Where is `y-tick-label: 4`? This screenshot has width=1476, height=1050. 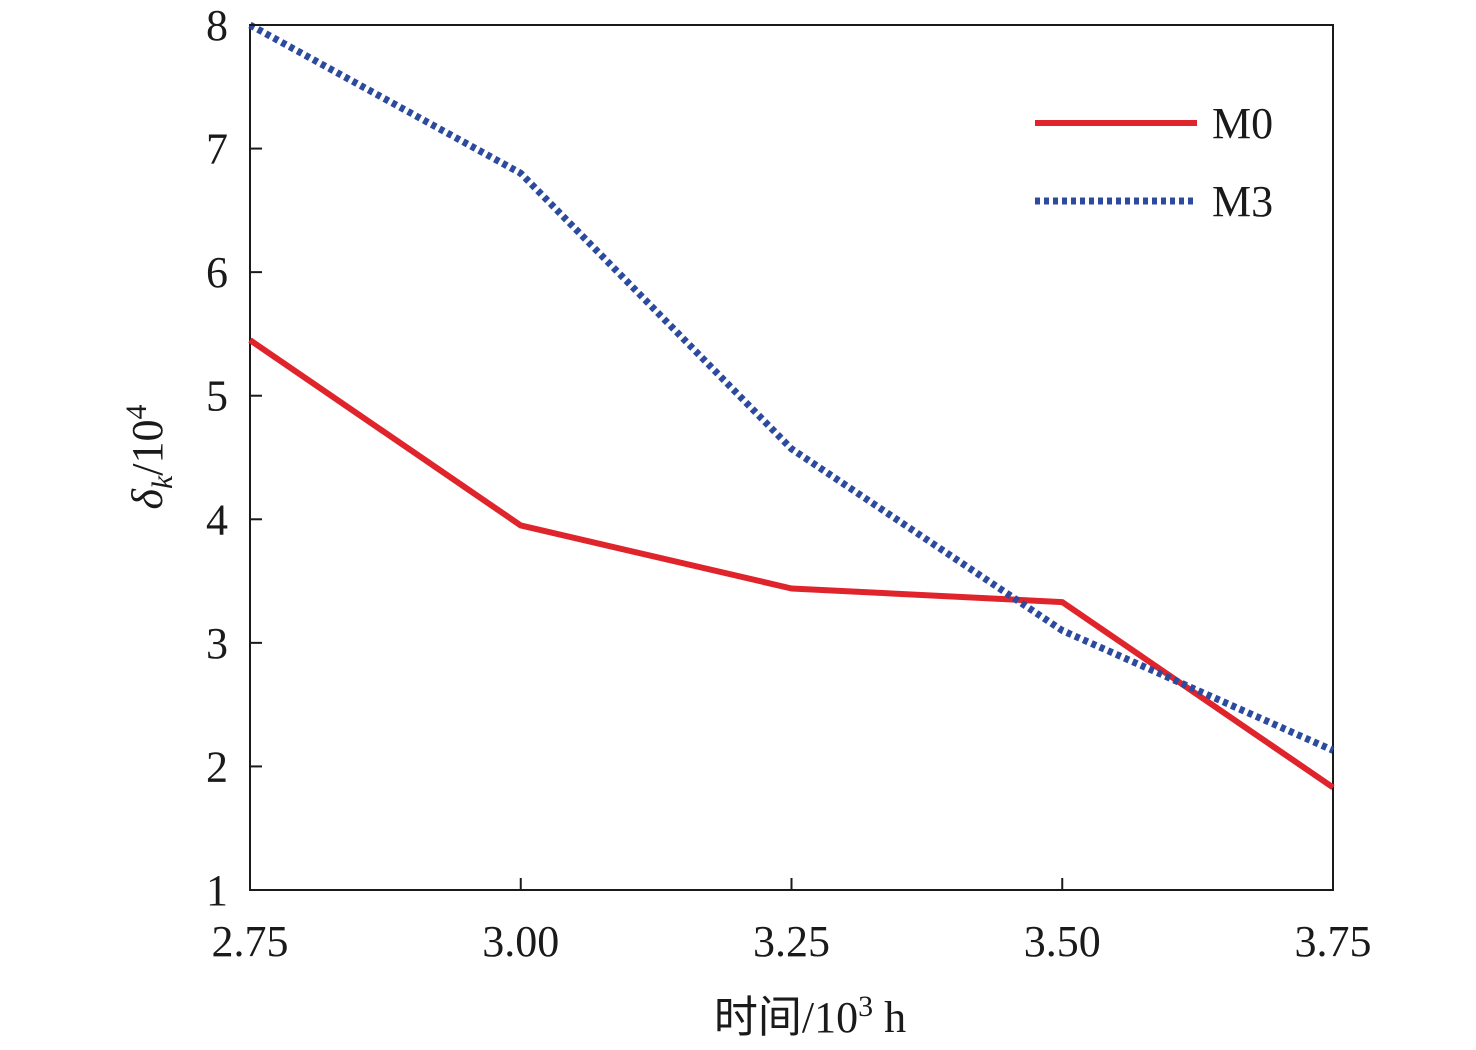
y-tick-label: 4 is located at coordinates (217, 519).